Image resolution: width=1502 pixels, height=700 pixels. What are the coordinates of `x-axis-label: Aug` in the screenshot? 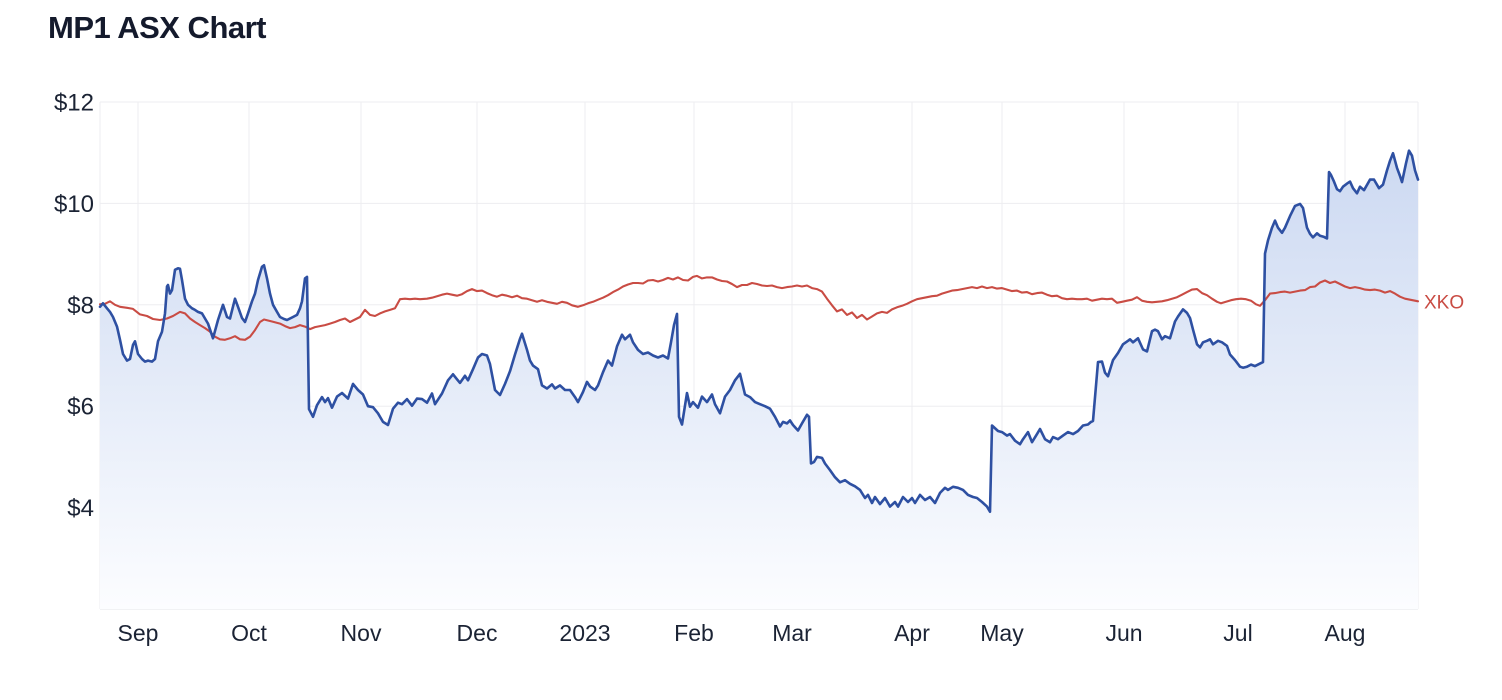 It's located at (1345, 633).